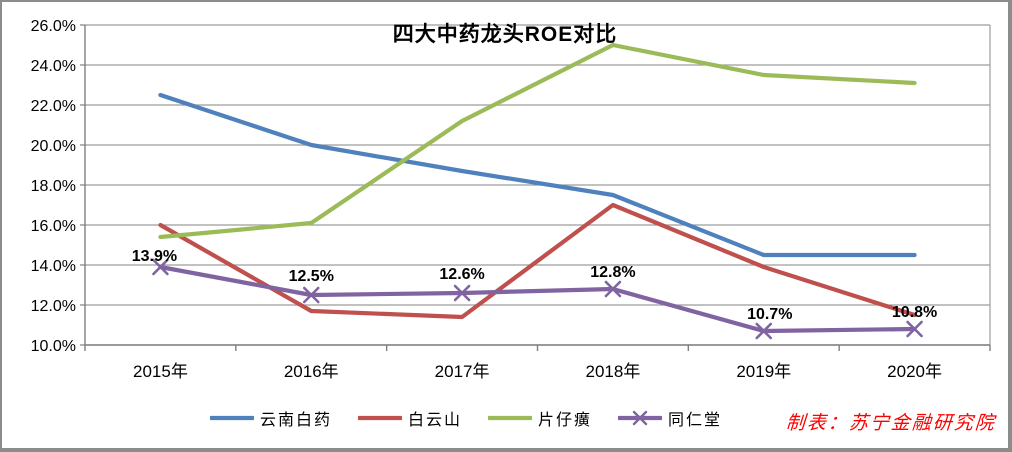 The image size is (1012, 452). I want to click on x-axis-label: 2016年, so click(311, 371).